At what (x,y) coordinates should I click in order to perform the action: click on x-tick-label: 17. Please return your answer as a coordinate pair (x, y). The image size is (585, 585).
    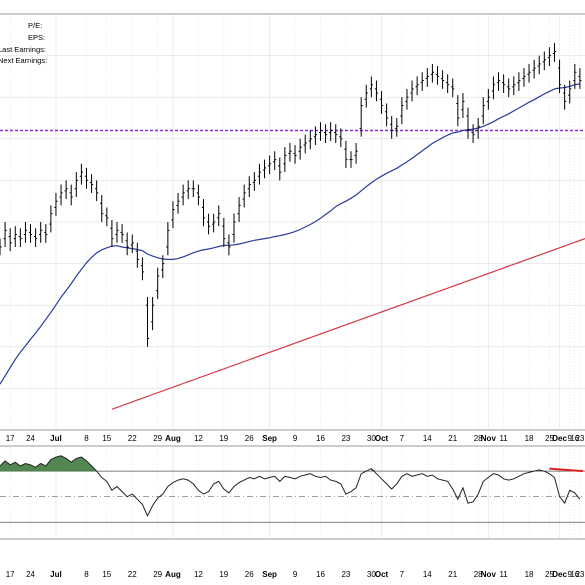
    Looking at the image, I should click on (10, 574).